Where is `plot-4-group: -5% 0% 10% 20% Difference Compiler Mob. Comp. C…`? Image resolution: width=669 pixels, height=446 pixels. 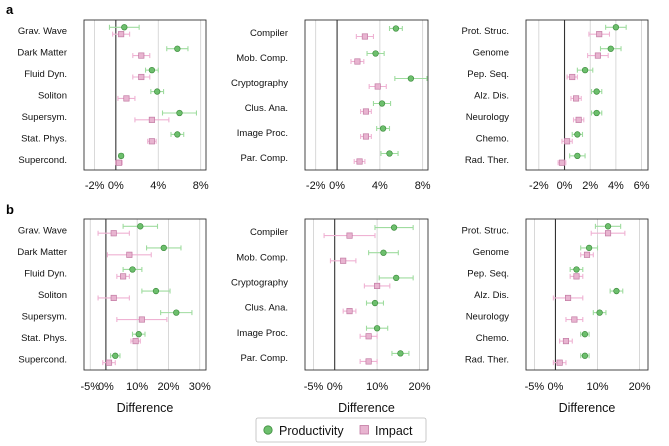
plot-4-group: -5% 0% 10% 20% Difference Compiler Mob. Comp. C… is located at coordinates (331, 316).